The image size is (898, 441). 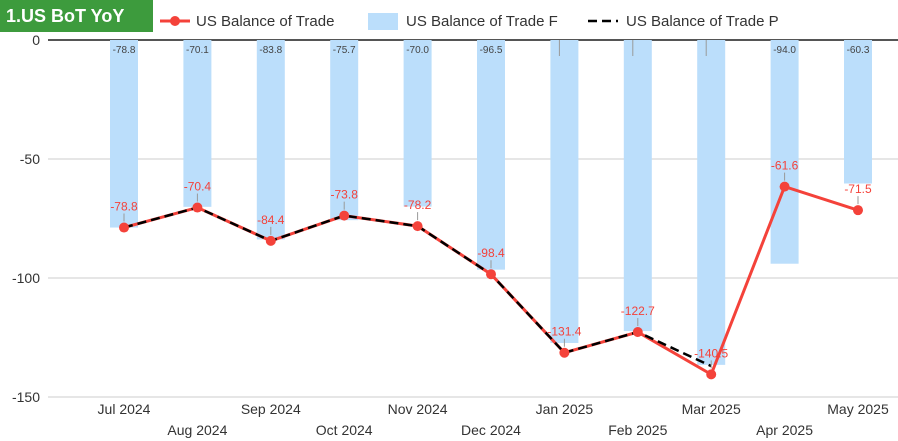 I want to click on x-tick-label: Oct 2024, so click(x=344, y=430).